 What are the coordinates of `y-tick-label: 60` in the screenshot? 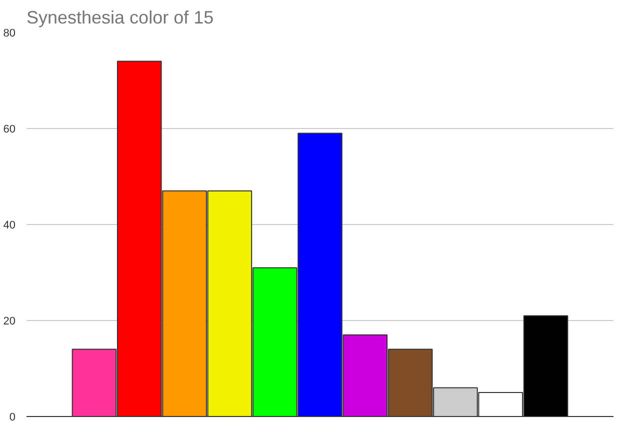 It's located at (9, 130).